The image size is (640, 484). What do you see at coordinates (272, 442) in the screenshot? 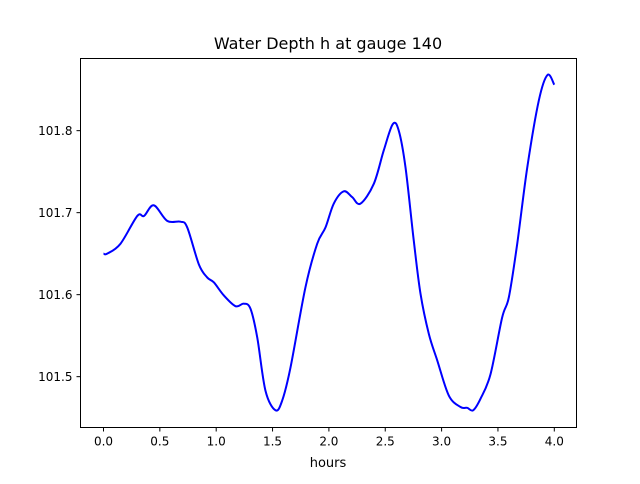
I see `x-tick-label: 1.5` at bounding box center [272, 442].